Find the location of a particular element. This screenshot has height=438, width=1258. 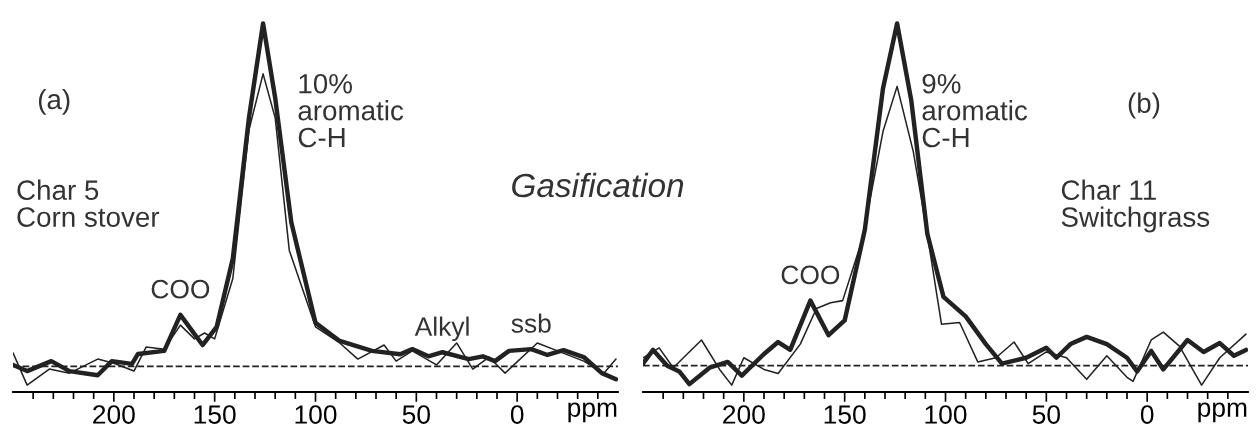

annotation: (a) is located at coordinates (54, 101).